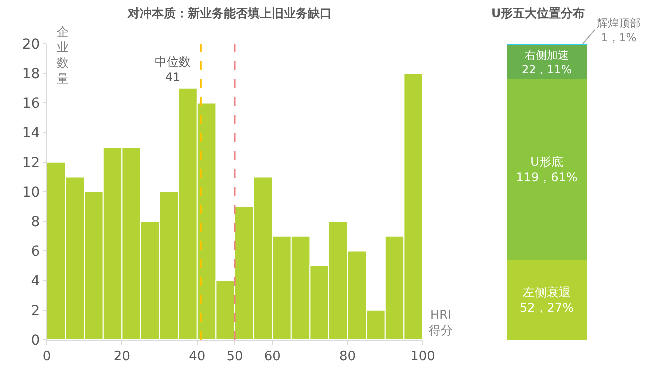 The width and height of the screenshot is (670, 370). I want to click on y-tick-label: 0, so click(35, 340).